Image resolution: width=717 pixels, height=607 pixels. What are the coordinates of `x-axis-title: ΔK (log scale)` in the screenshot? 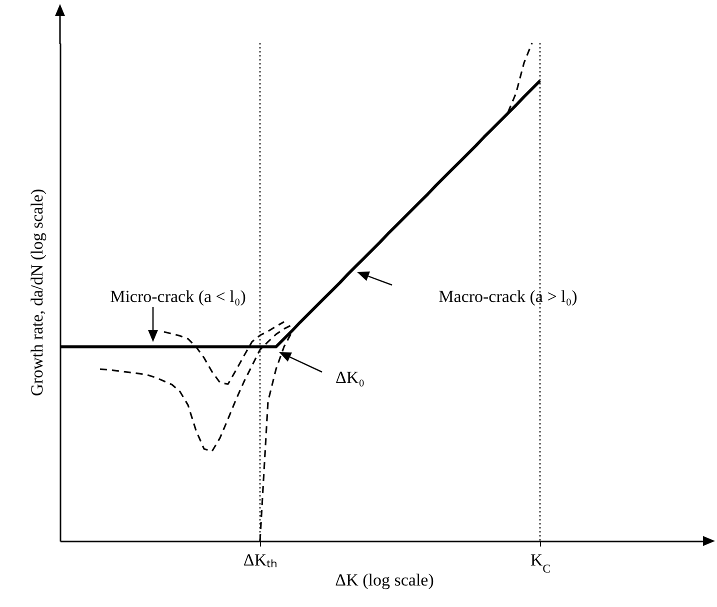 It's located at (384, 580).